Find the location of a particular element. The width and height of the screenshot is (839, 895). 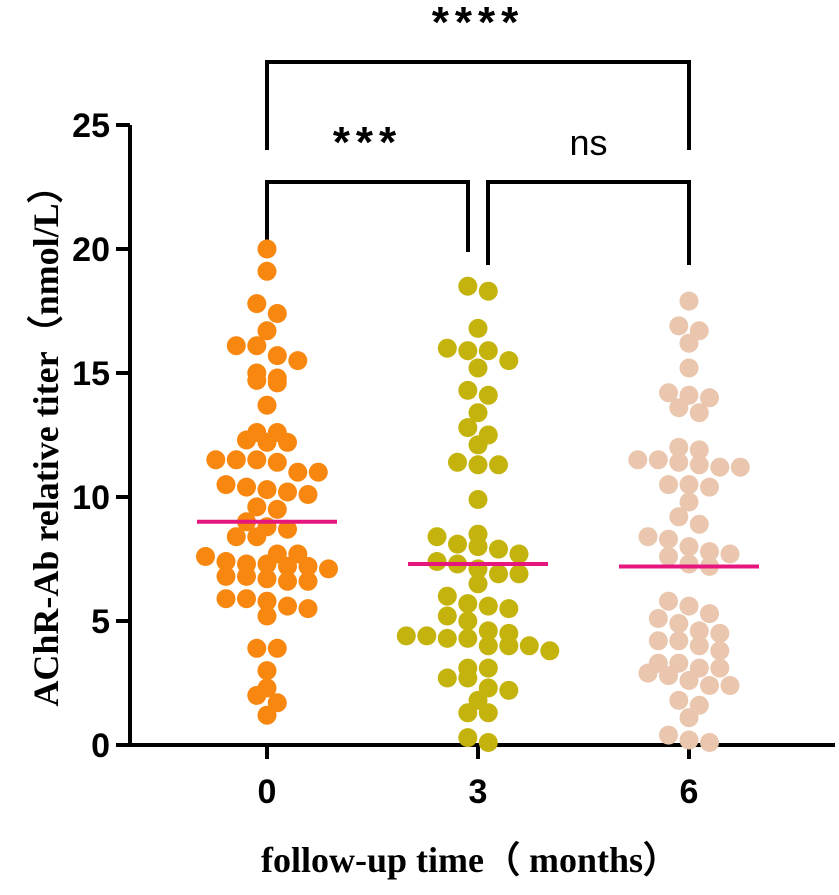

median-lines is located at coordinates (478, 544).